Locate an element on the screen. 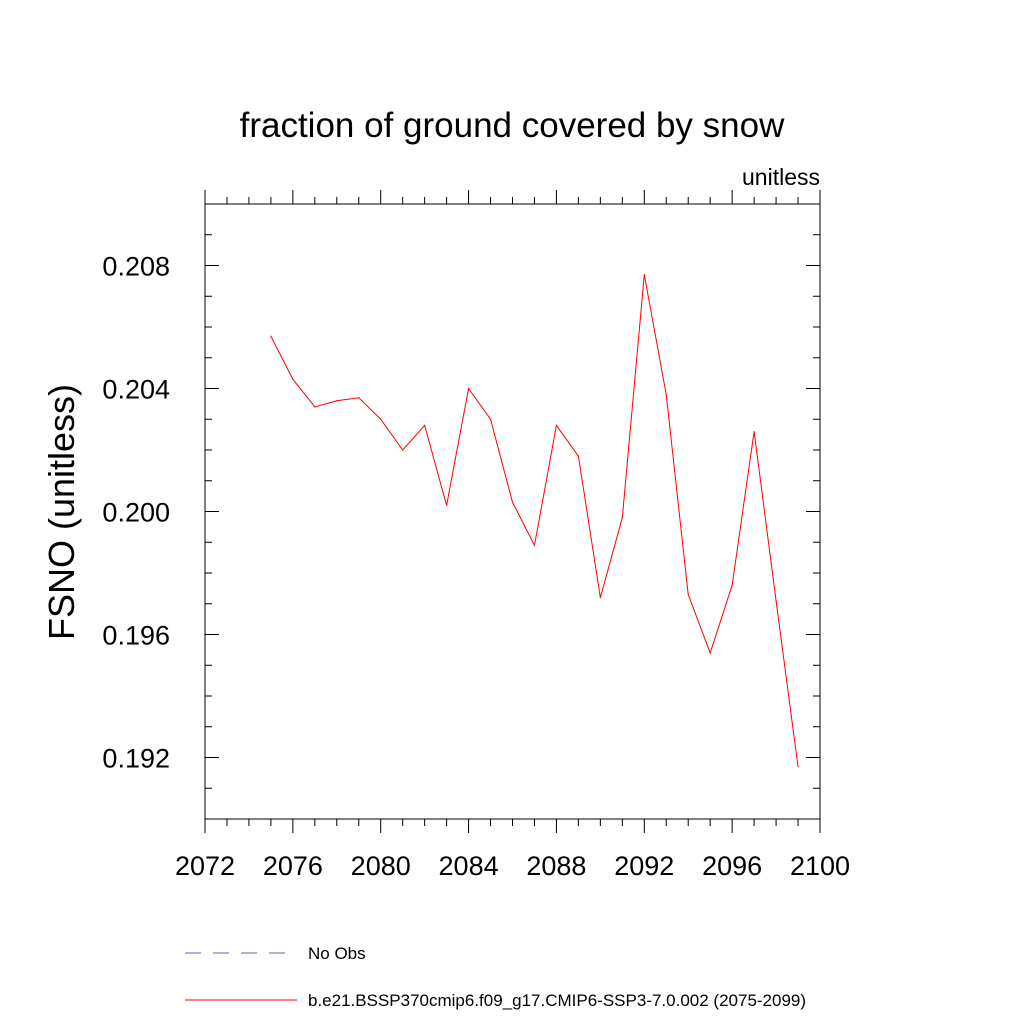 This screenshot has height=1024, width=1024. x-tick-label: 2092 is located at coordinates (644, 866).